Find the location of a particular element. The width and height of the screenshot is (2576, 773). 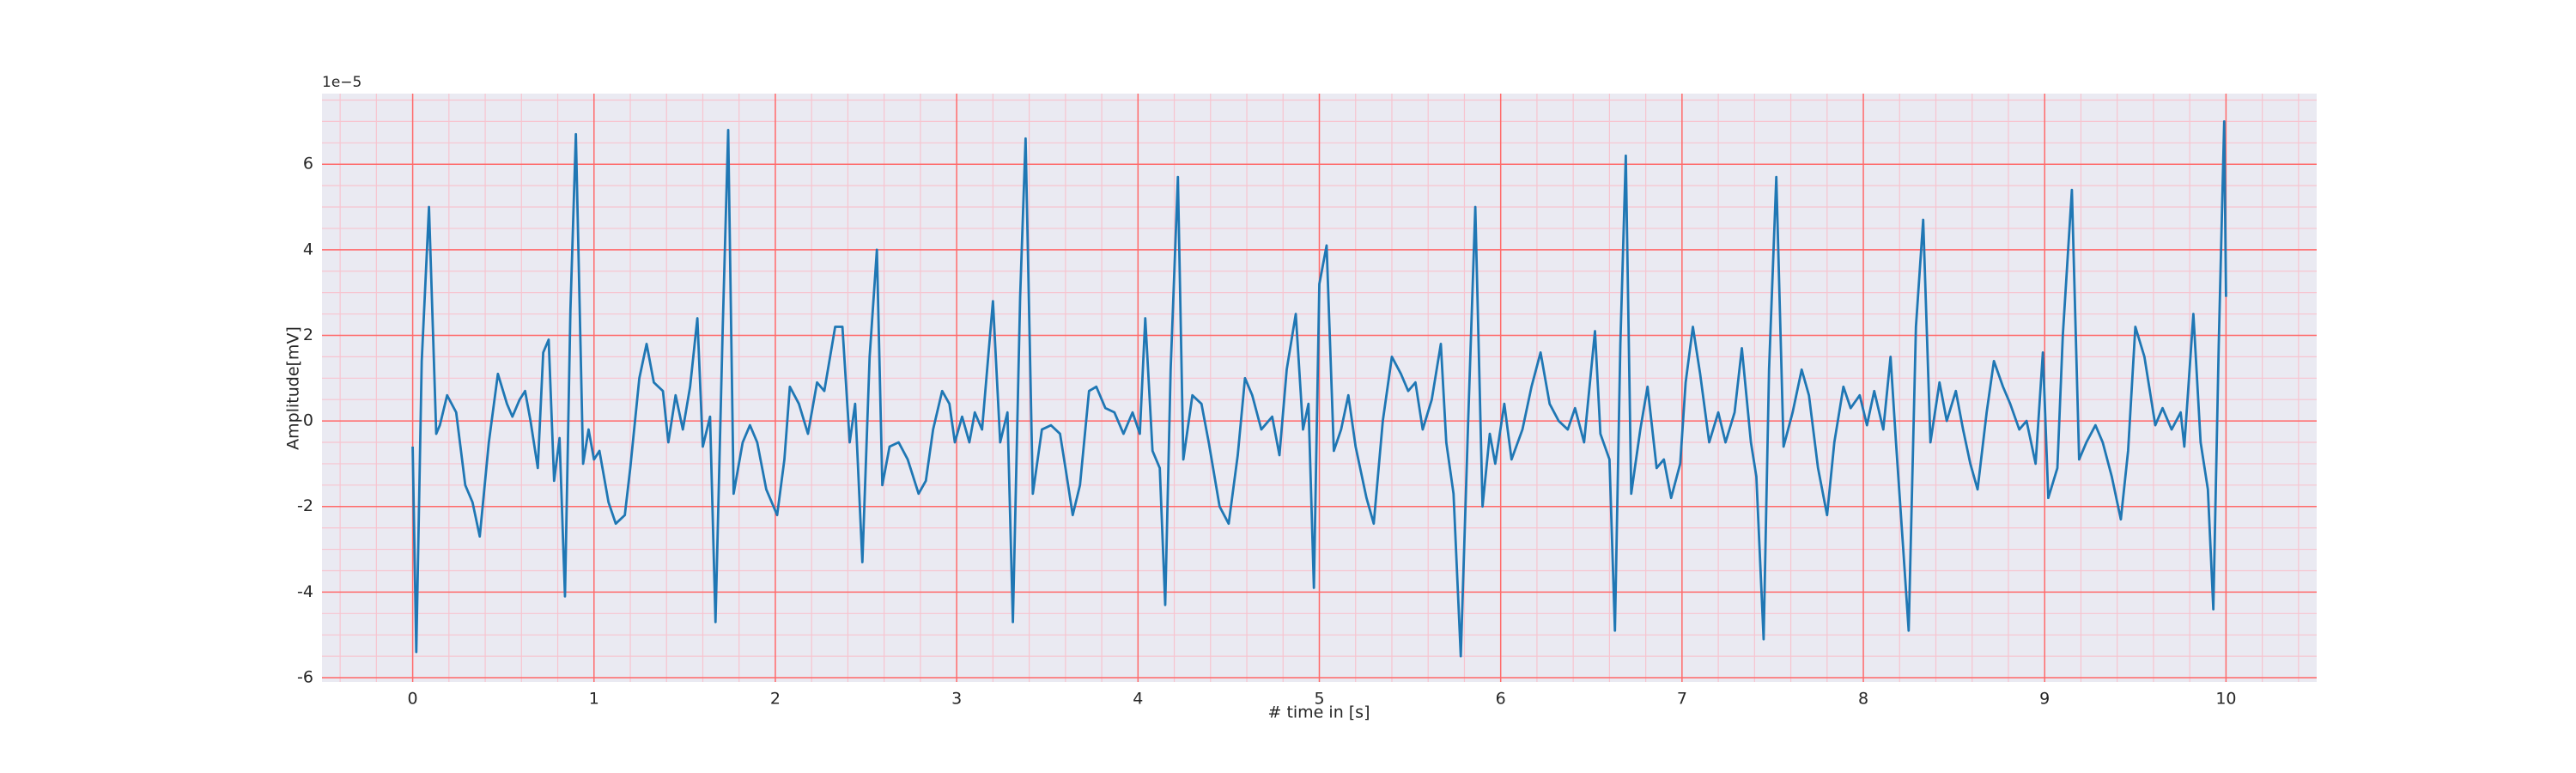

x-tick-label: 1 is located at coordinates (594, 699).